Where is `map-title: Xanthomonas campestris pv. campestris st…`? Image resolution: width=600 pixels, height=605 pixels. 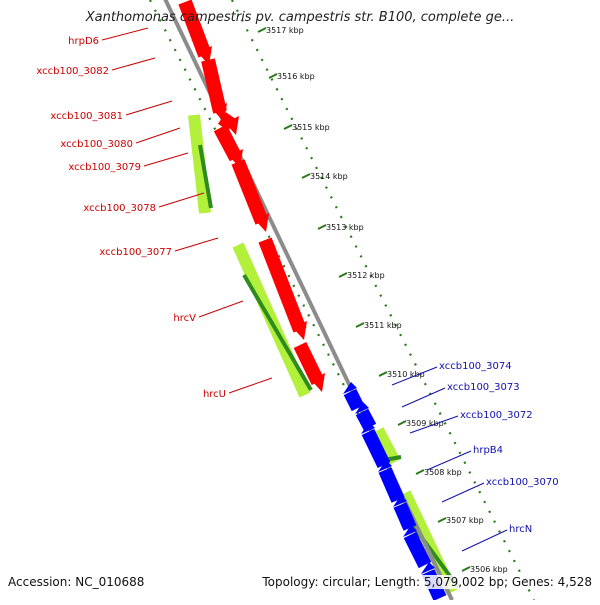
map-title: Xanthomonas campestris pv. campestris st… is located at coordinates (300, 17).